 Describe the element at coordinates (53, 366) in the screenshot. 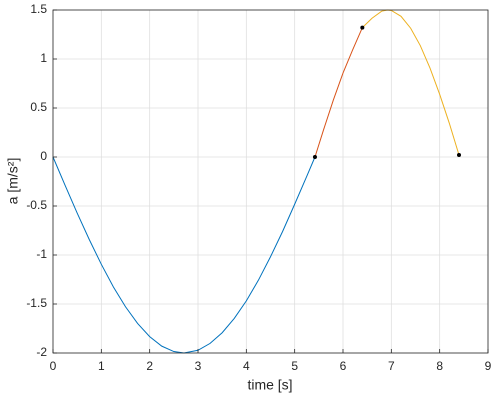

I see `x-tick-label: 0` at that location.